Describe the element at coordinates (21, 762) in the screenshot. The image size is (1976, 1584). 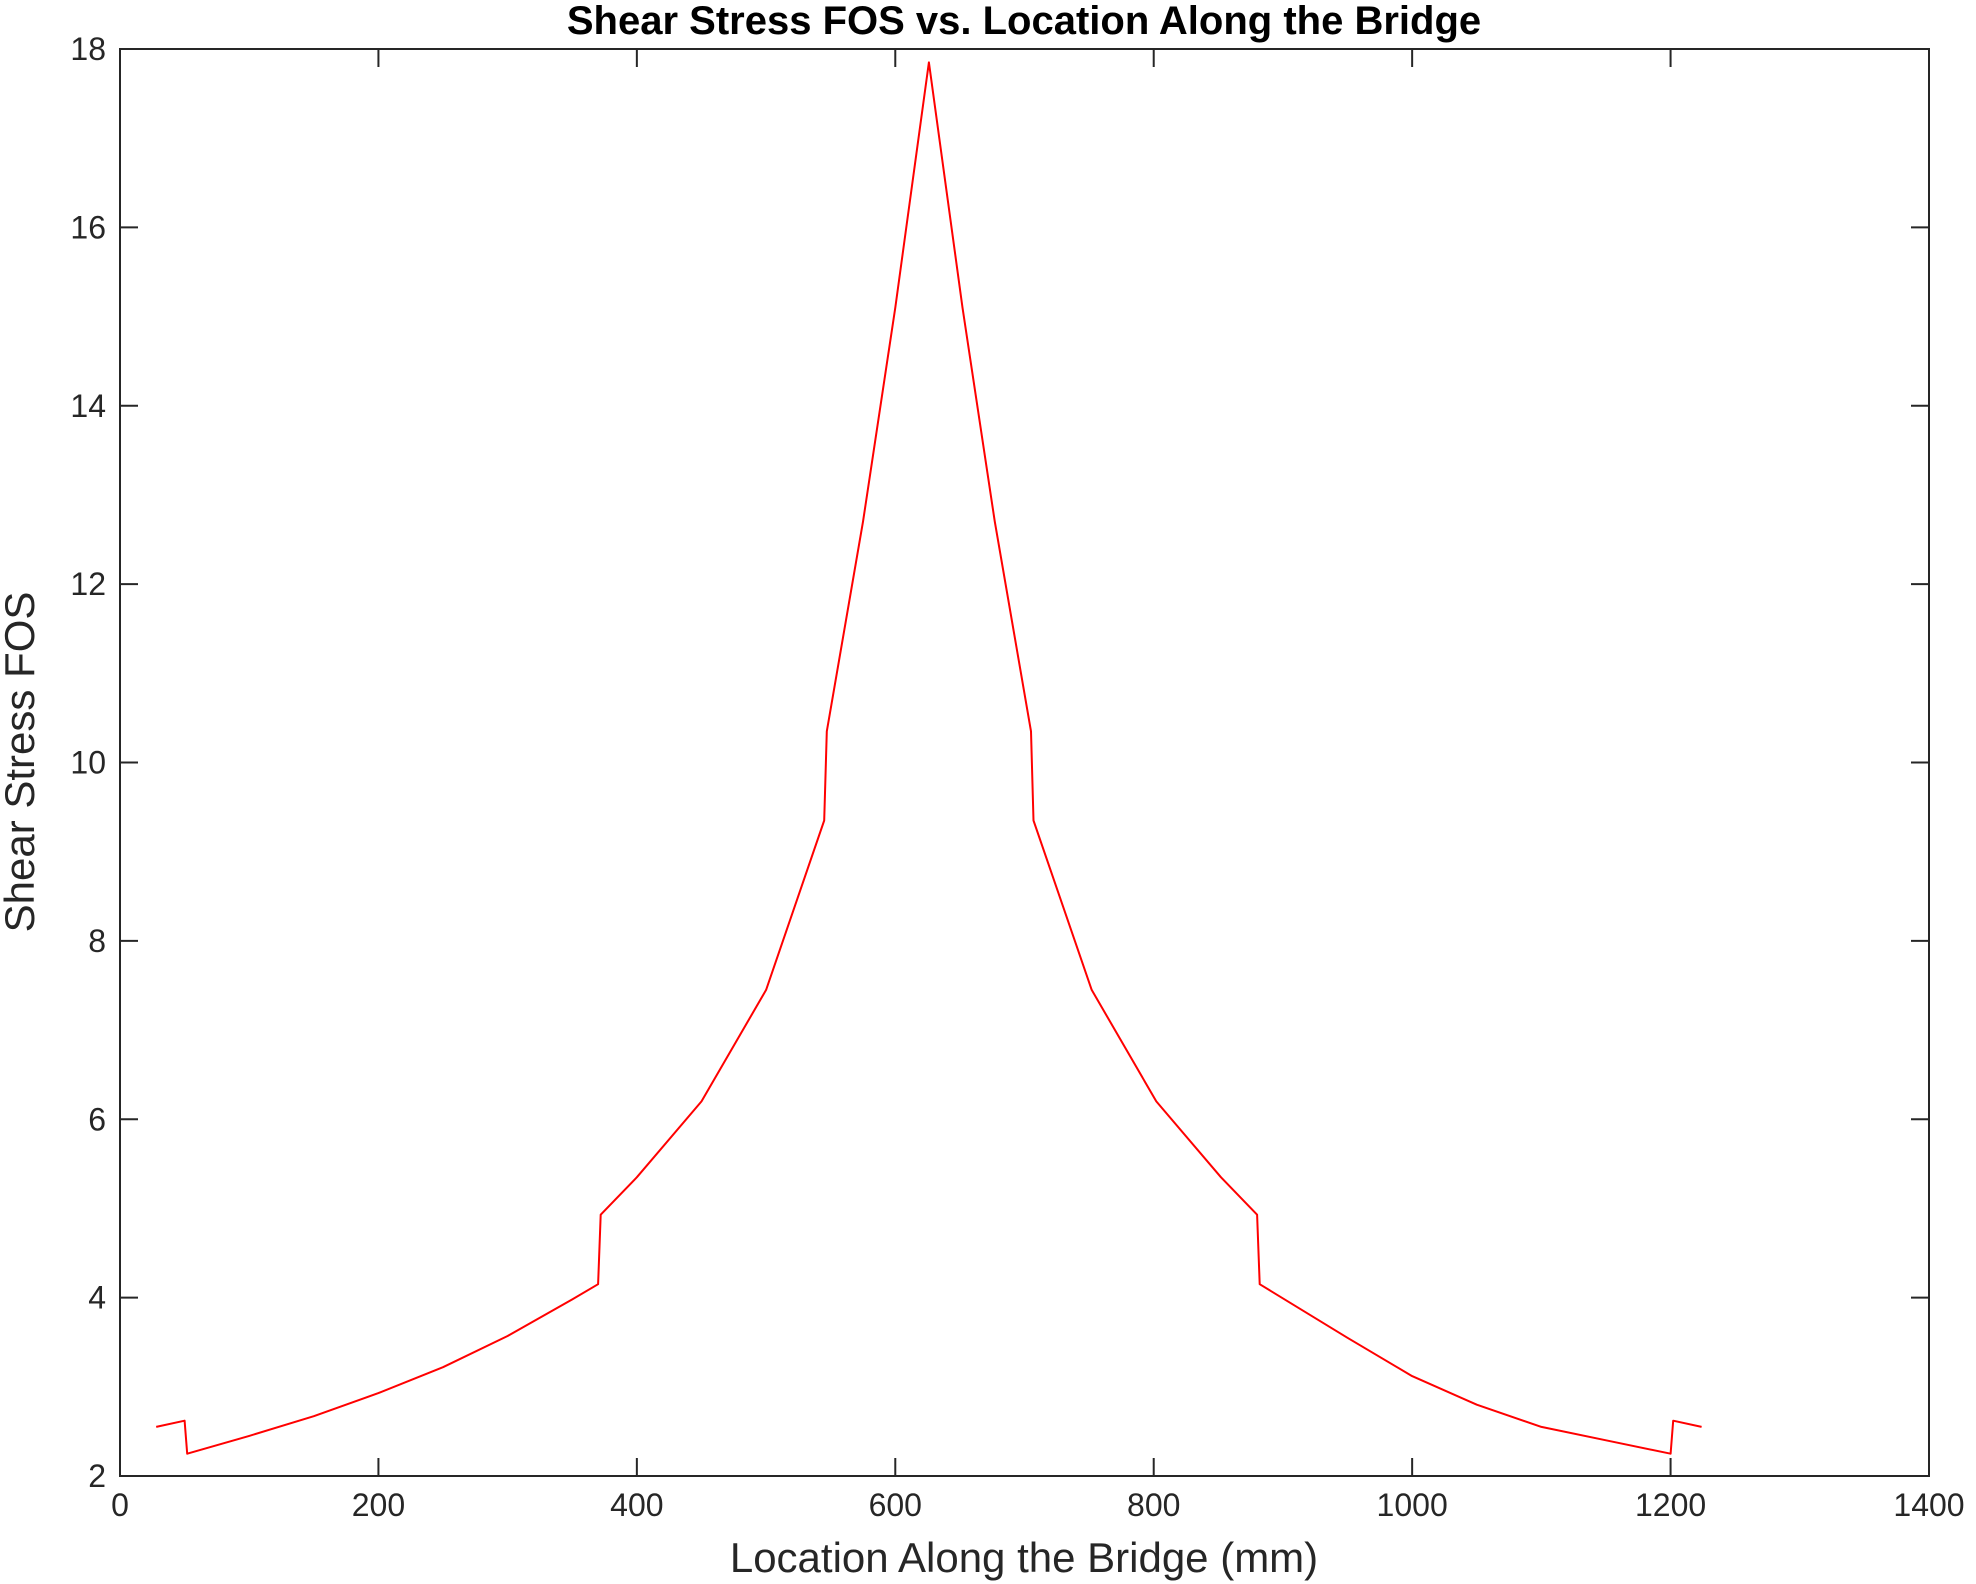
I see `y-axis-label: Shear Stress FOS` at that location.